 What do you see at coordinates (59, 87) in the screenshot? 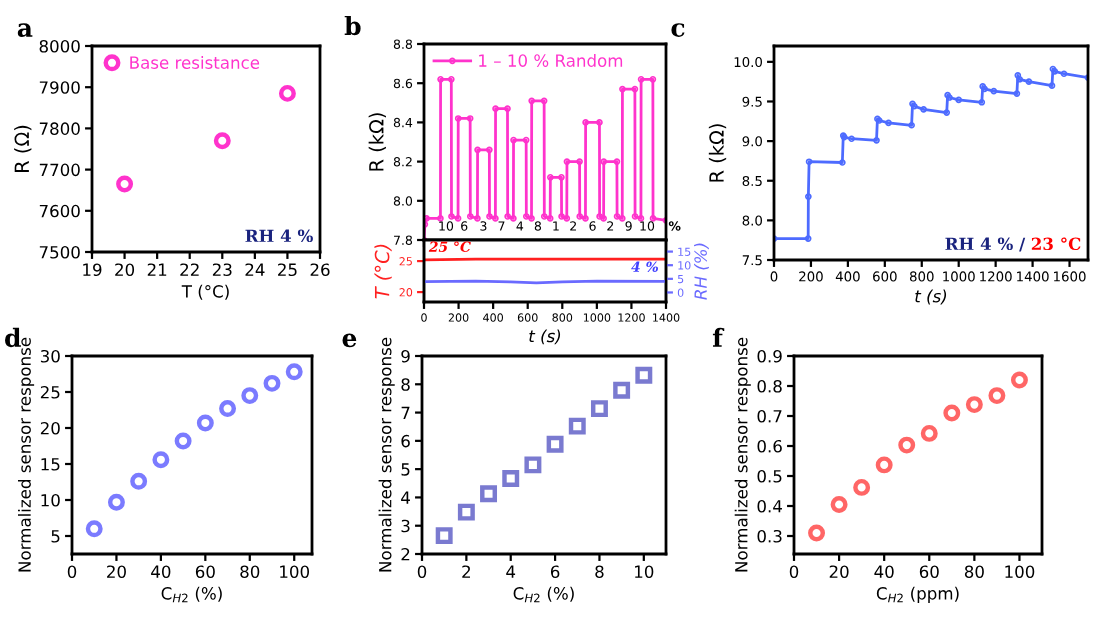
I see `y-tick-label: 7900` at bounding box center [59, 87].